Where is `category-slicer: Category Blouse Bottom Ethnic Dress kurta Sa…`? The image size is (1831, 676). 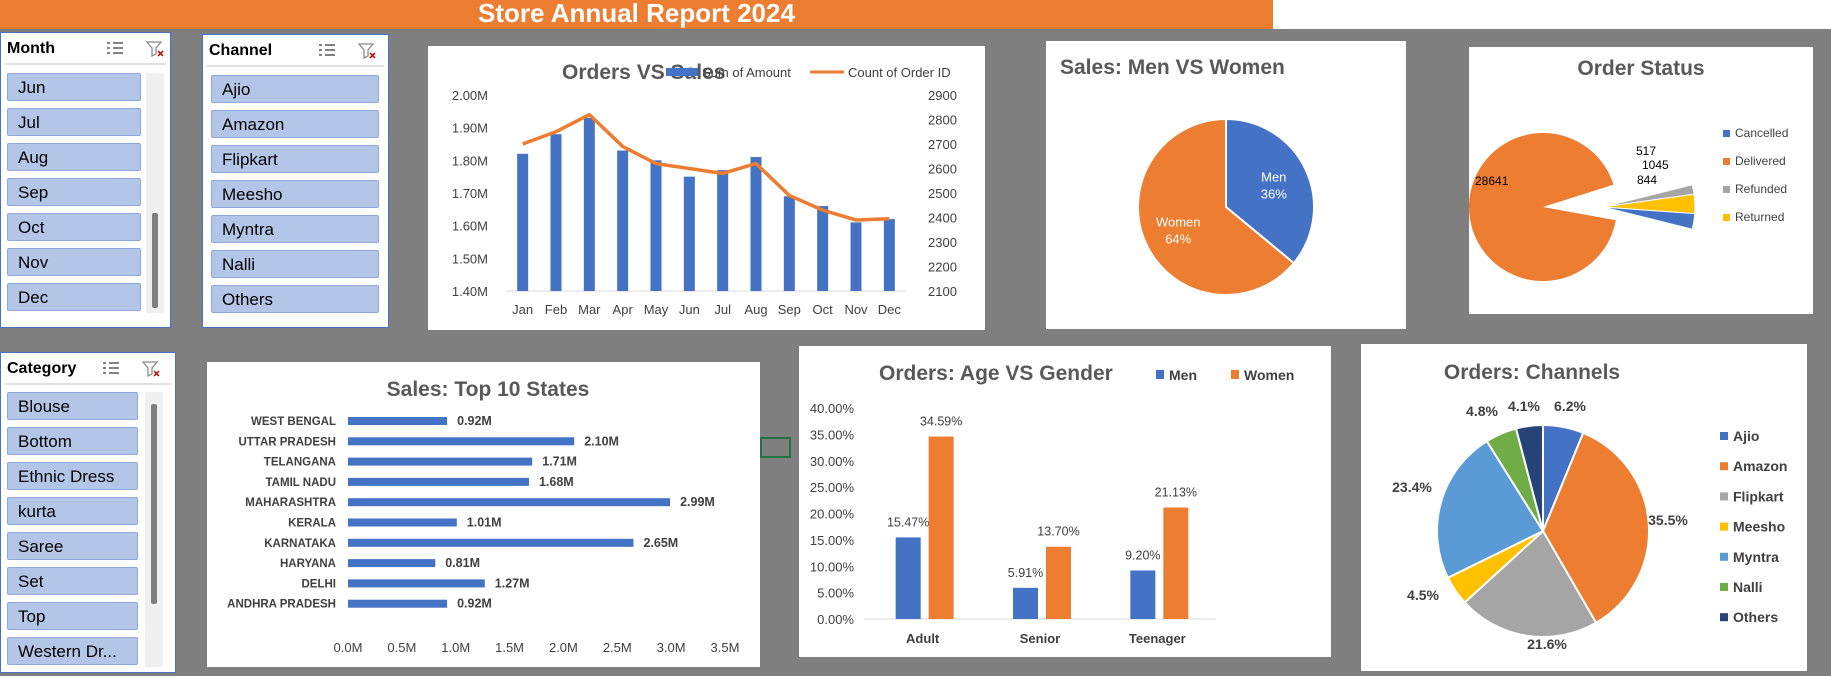
category-slicer: Category Blouse Bottom Ethnic Dress kurta Sa… is located at coordinates (88, 512).